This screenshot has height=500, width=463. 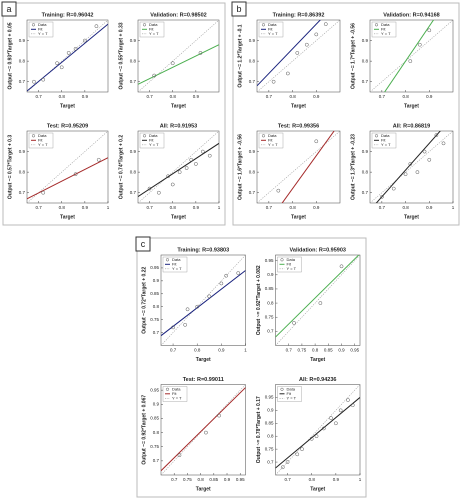 I want to click on x-tick-label: 0.75, so click(x=187, y=479).